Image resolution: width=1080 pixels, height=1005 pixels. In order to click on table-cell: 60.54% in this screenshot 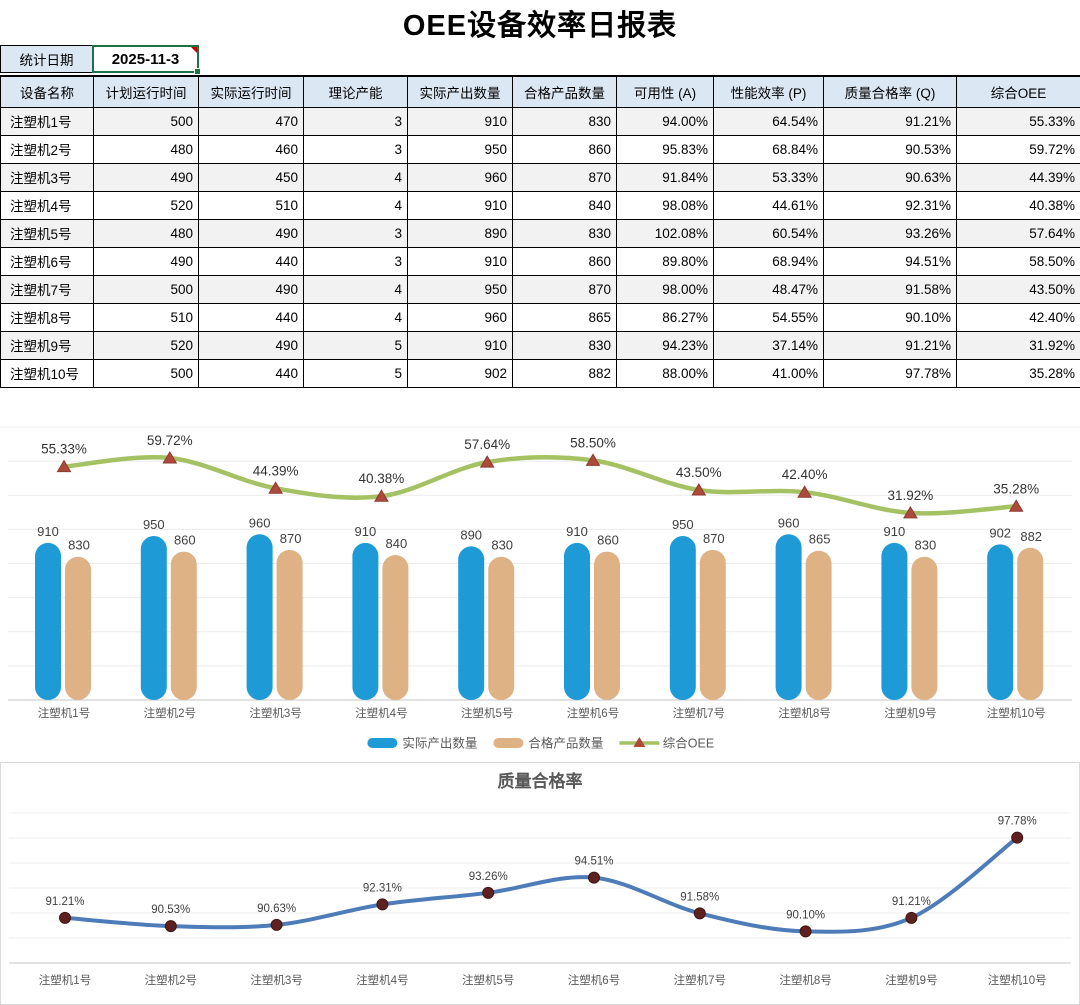, I will do `click(768, 233)`.